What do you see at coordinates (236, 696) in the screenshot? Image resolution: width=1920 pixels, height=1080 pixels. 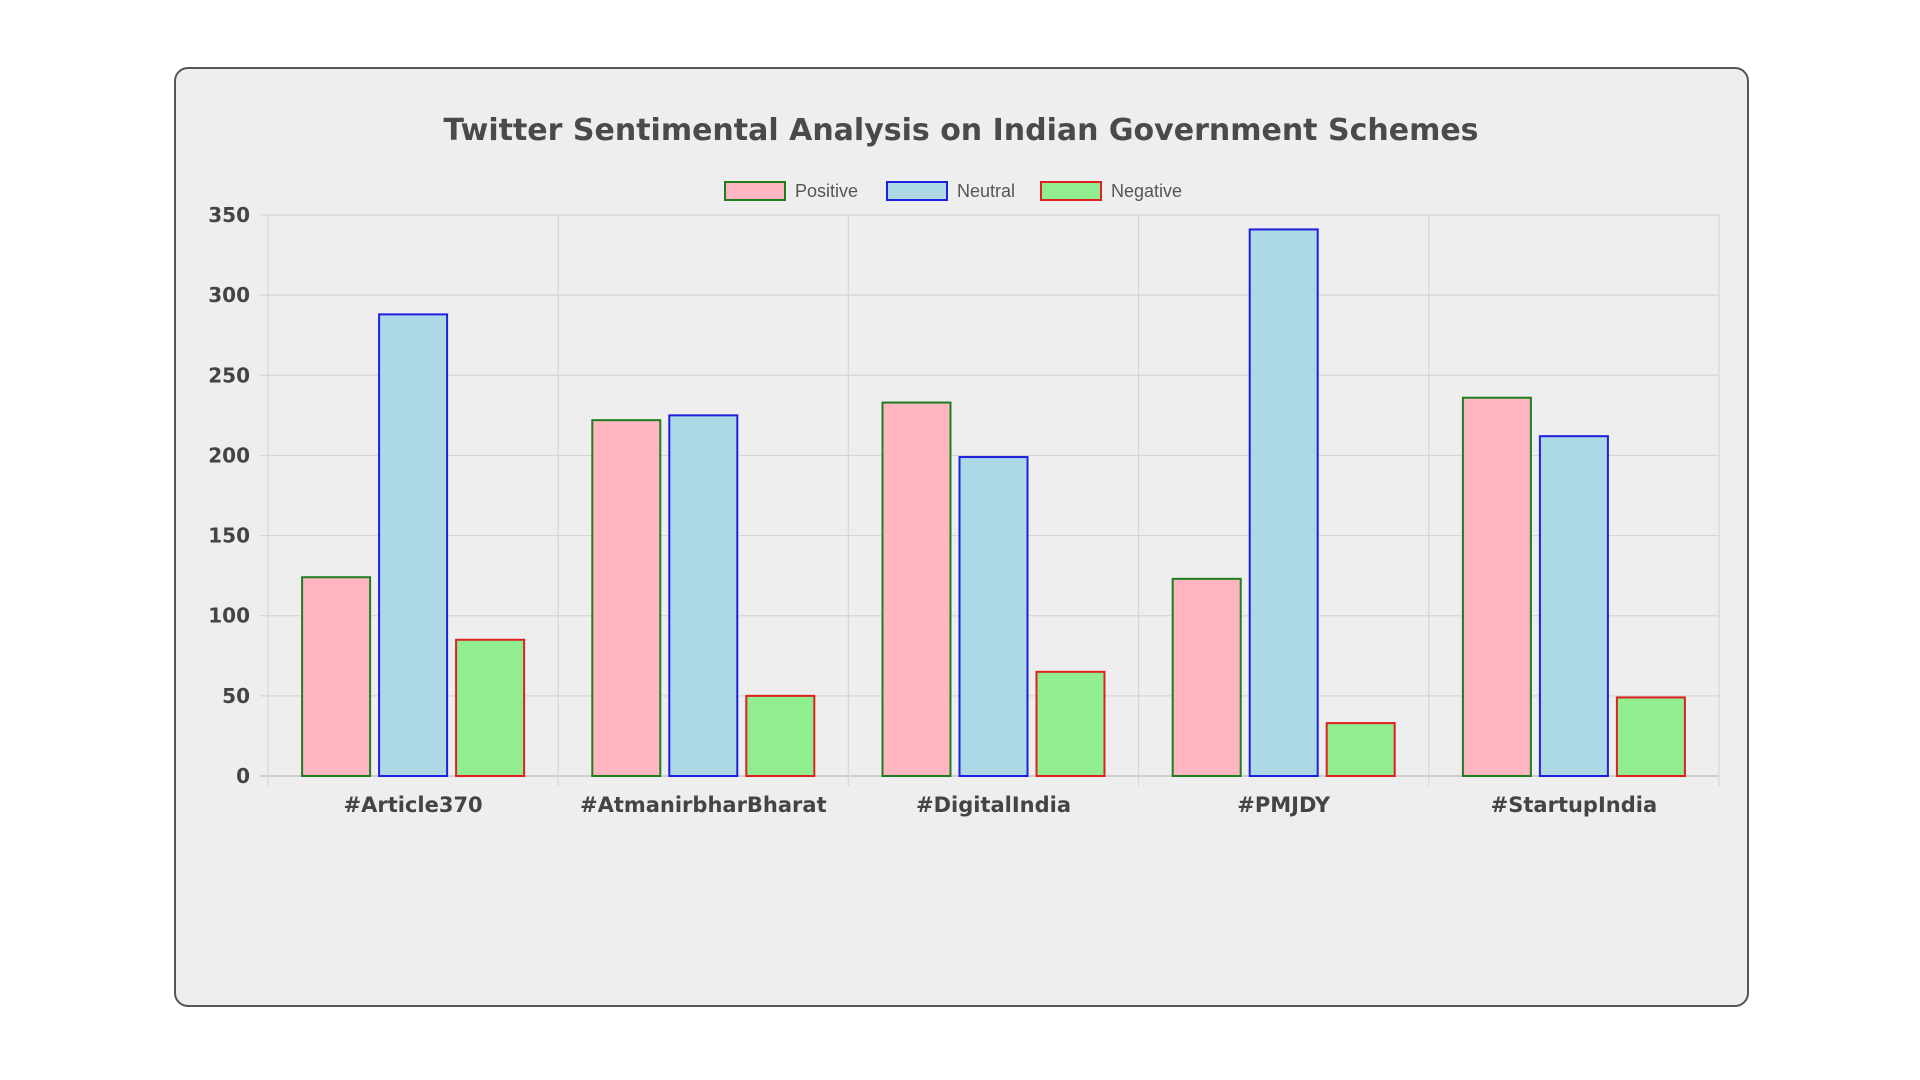 I see `y-tick-label: 50` at bounding box center [236, 696].